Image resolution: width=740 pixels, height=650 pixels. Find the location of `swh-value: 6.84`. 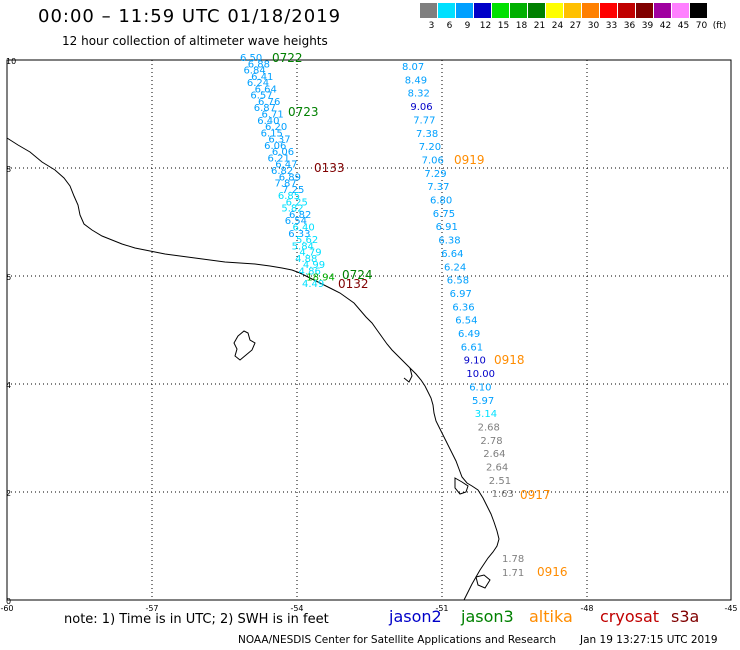

swh-value: 6.84 is located at coordinates (254, 71).